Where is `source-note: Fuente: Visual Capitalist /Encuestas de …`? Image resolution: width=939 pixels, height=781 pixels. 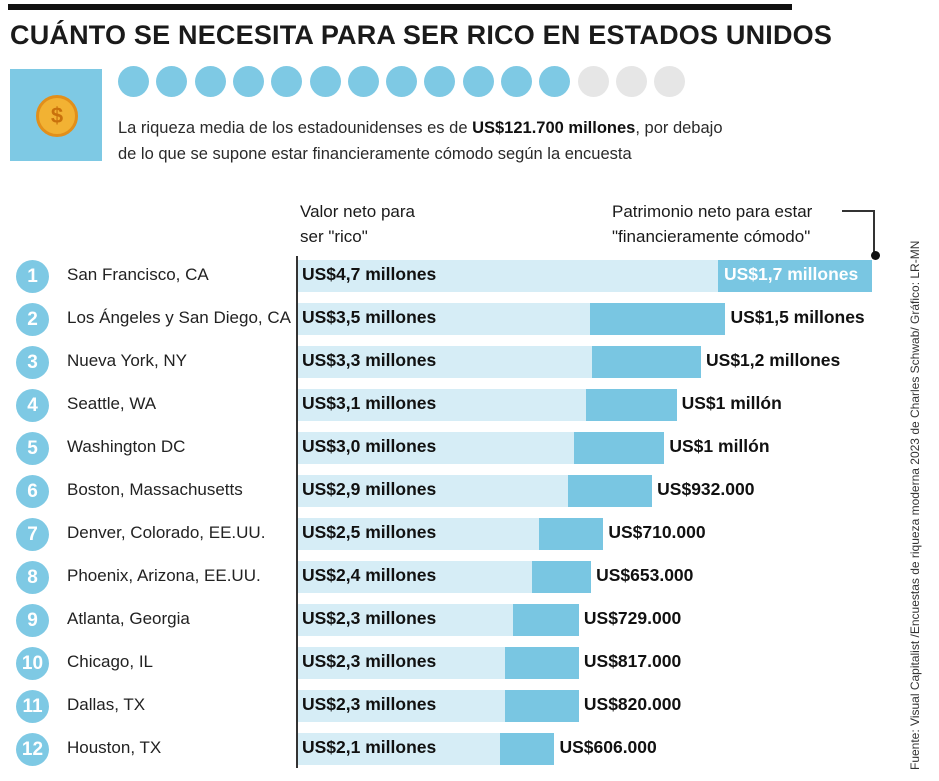
source-note: Fuente: Visual Capitalist /Encuestas de … is located at coordinates (915, 505).